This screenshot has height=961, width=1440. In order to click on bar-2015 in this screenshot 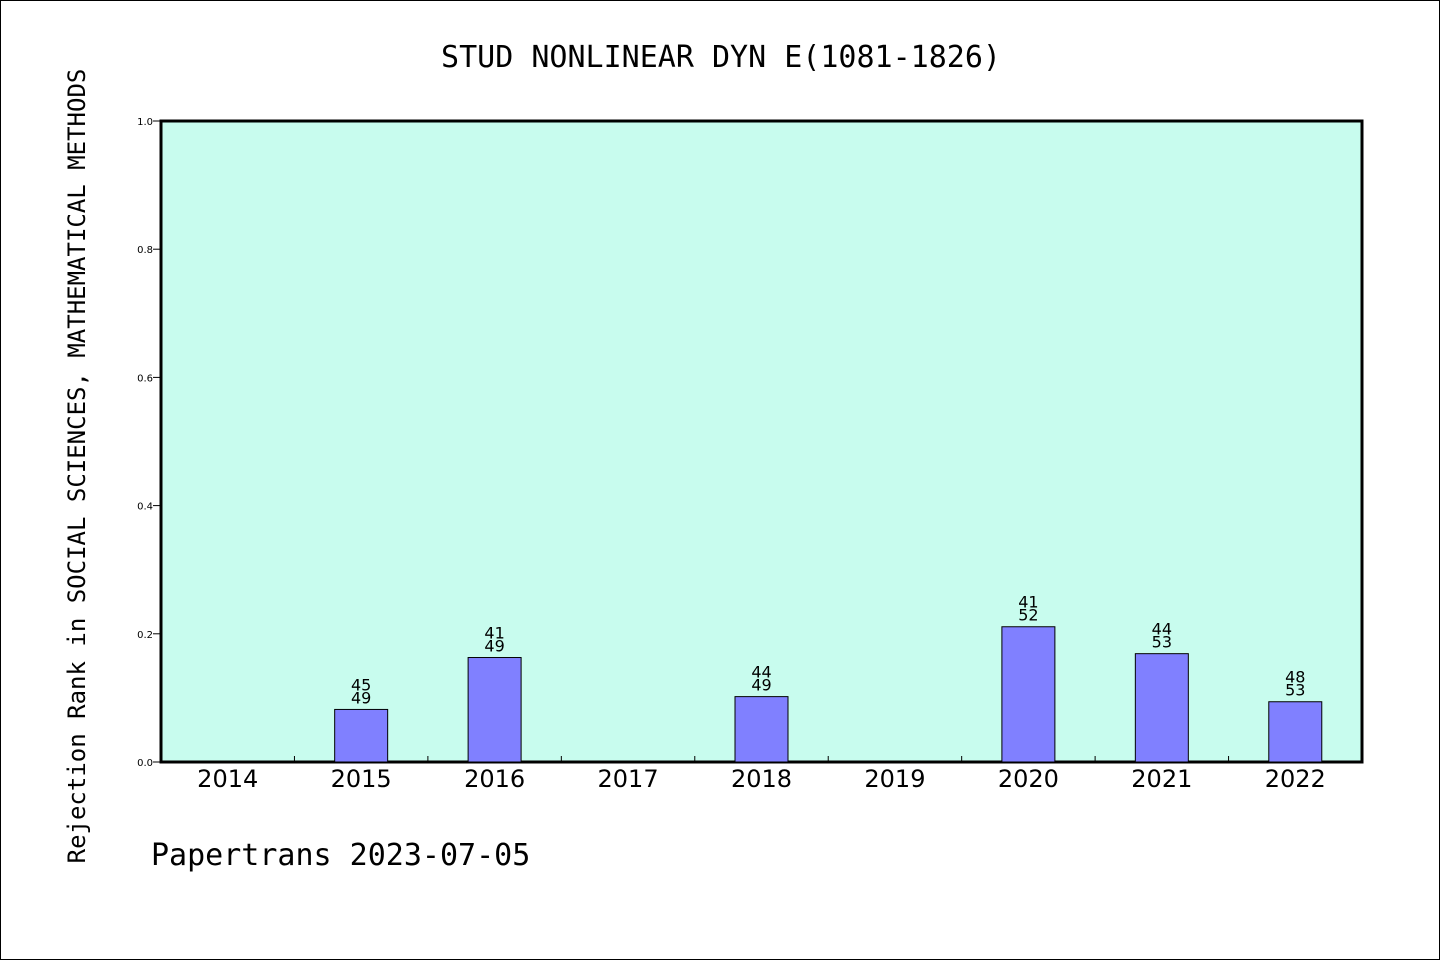, I will do `click(361, 735)`.